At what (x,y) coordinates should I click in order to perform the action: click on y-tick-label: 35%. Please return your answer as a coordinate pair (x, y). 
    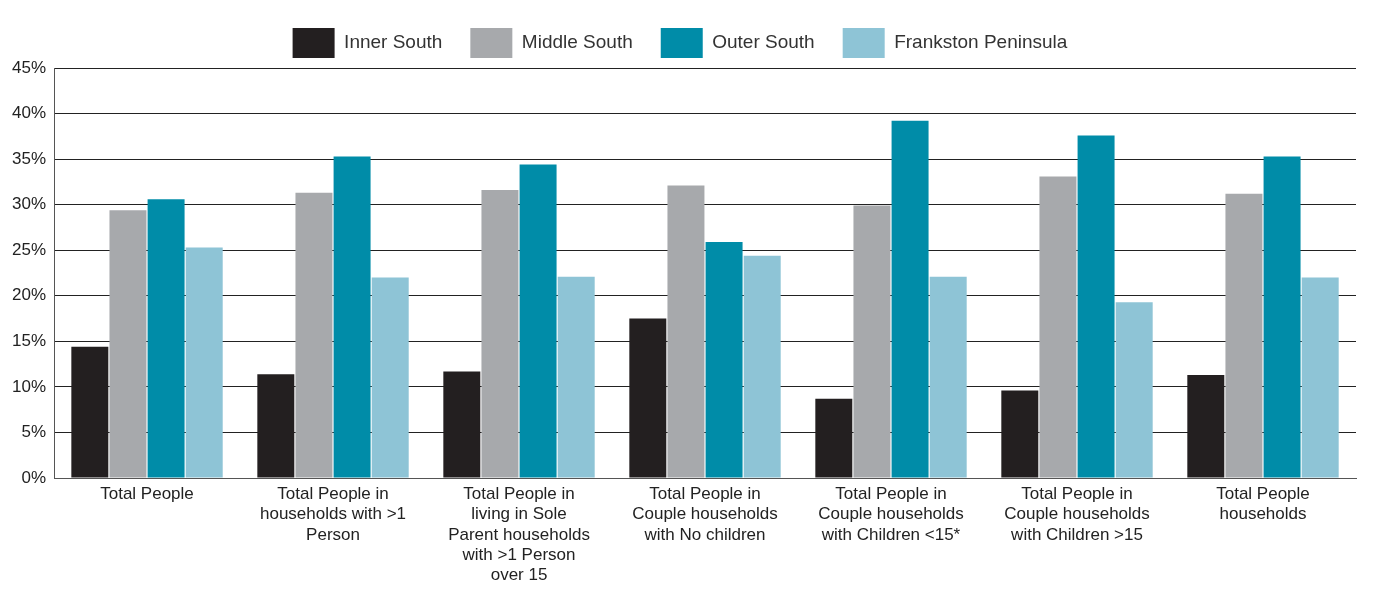
    Looking at the image, I should click on (29, 158).